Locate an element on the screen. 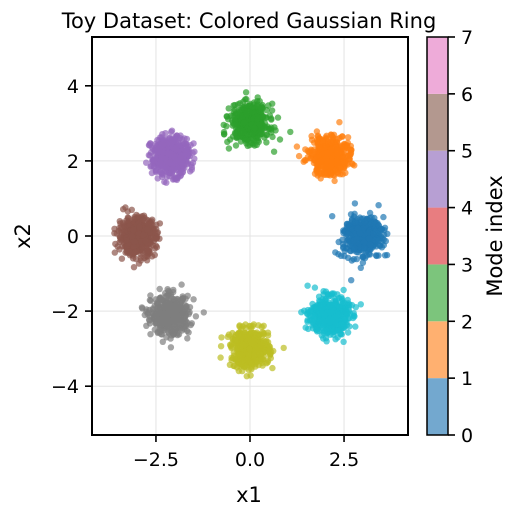  colorbar-tick-label: 6 is located at coordinates (467, 95).